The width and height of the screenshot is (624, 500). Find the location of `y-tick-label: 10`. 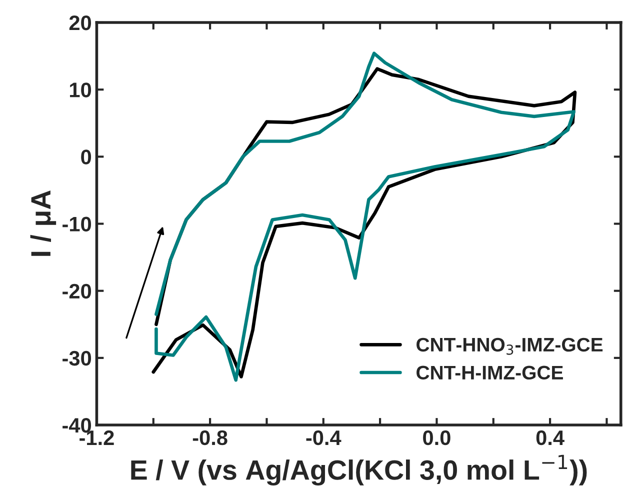

y-tick-label: 10 is located at coordinates (81, 90).